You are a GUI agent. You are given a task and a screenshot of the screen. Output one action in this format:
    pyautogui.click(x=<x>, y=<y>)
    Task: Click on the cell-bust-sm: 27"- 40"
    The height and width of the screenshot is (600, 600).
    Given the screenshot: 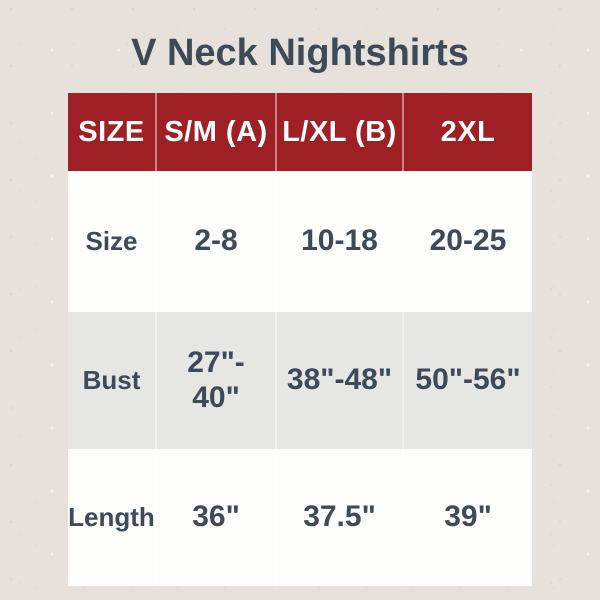 What is the action you would take?
    pyautogui.click(x=217, y=380)
    